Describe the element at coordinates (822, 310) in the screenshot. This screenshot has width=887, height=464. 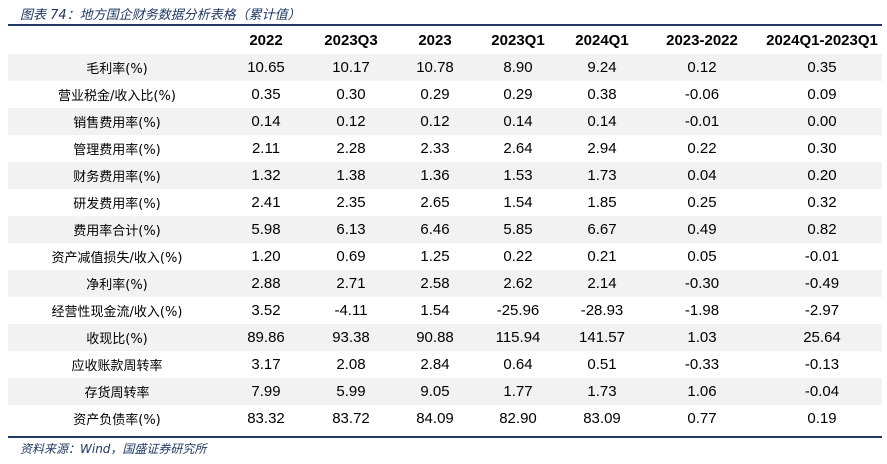
I see `table-cell: -2.97` at that location.